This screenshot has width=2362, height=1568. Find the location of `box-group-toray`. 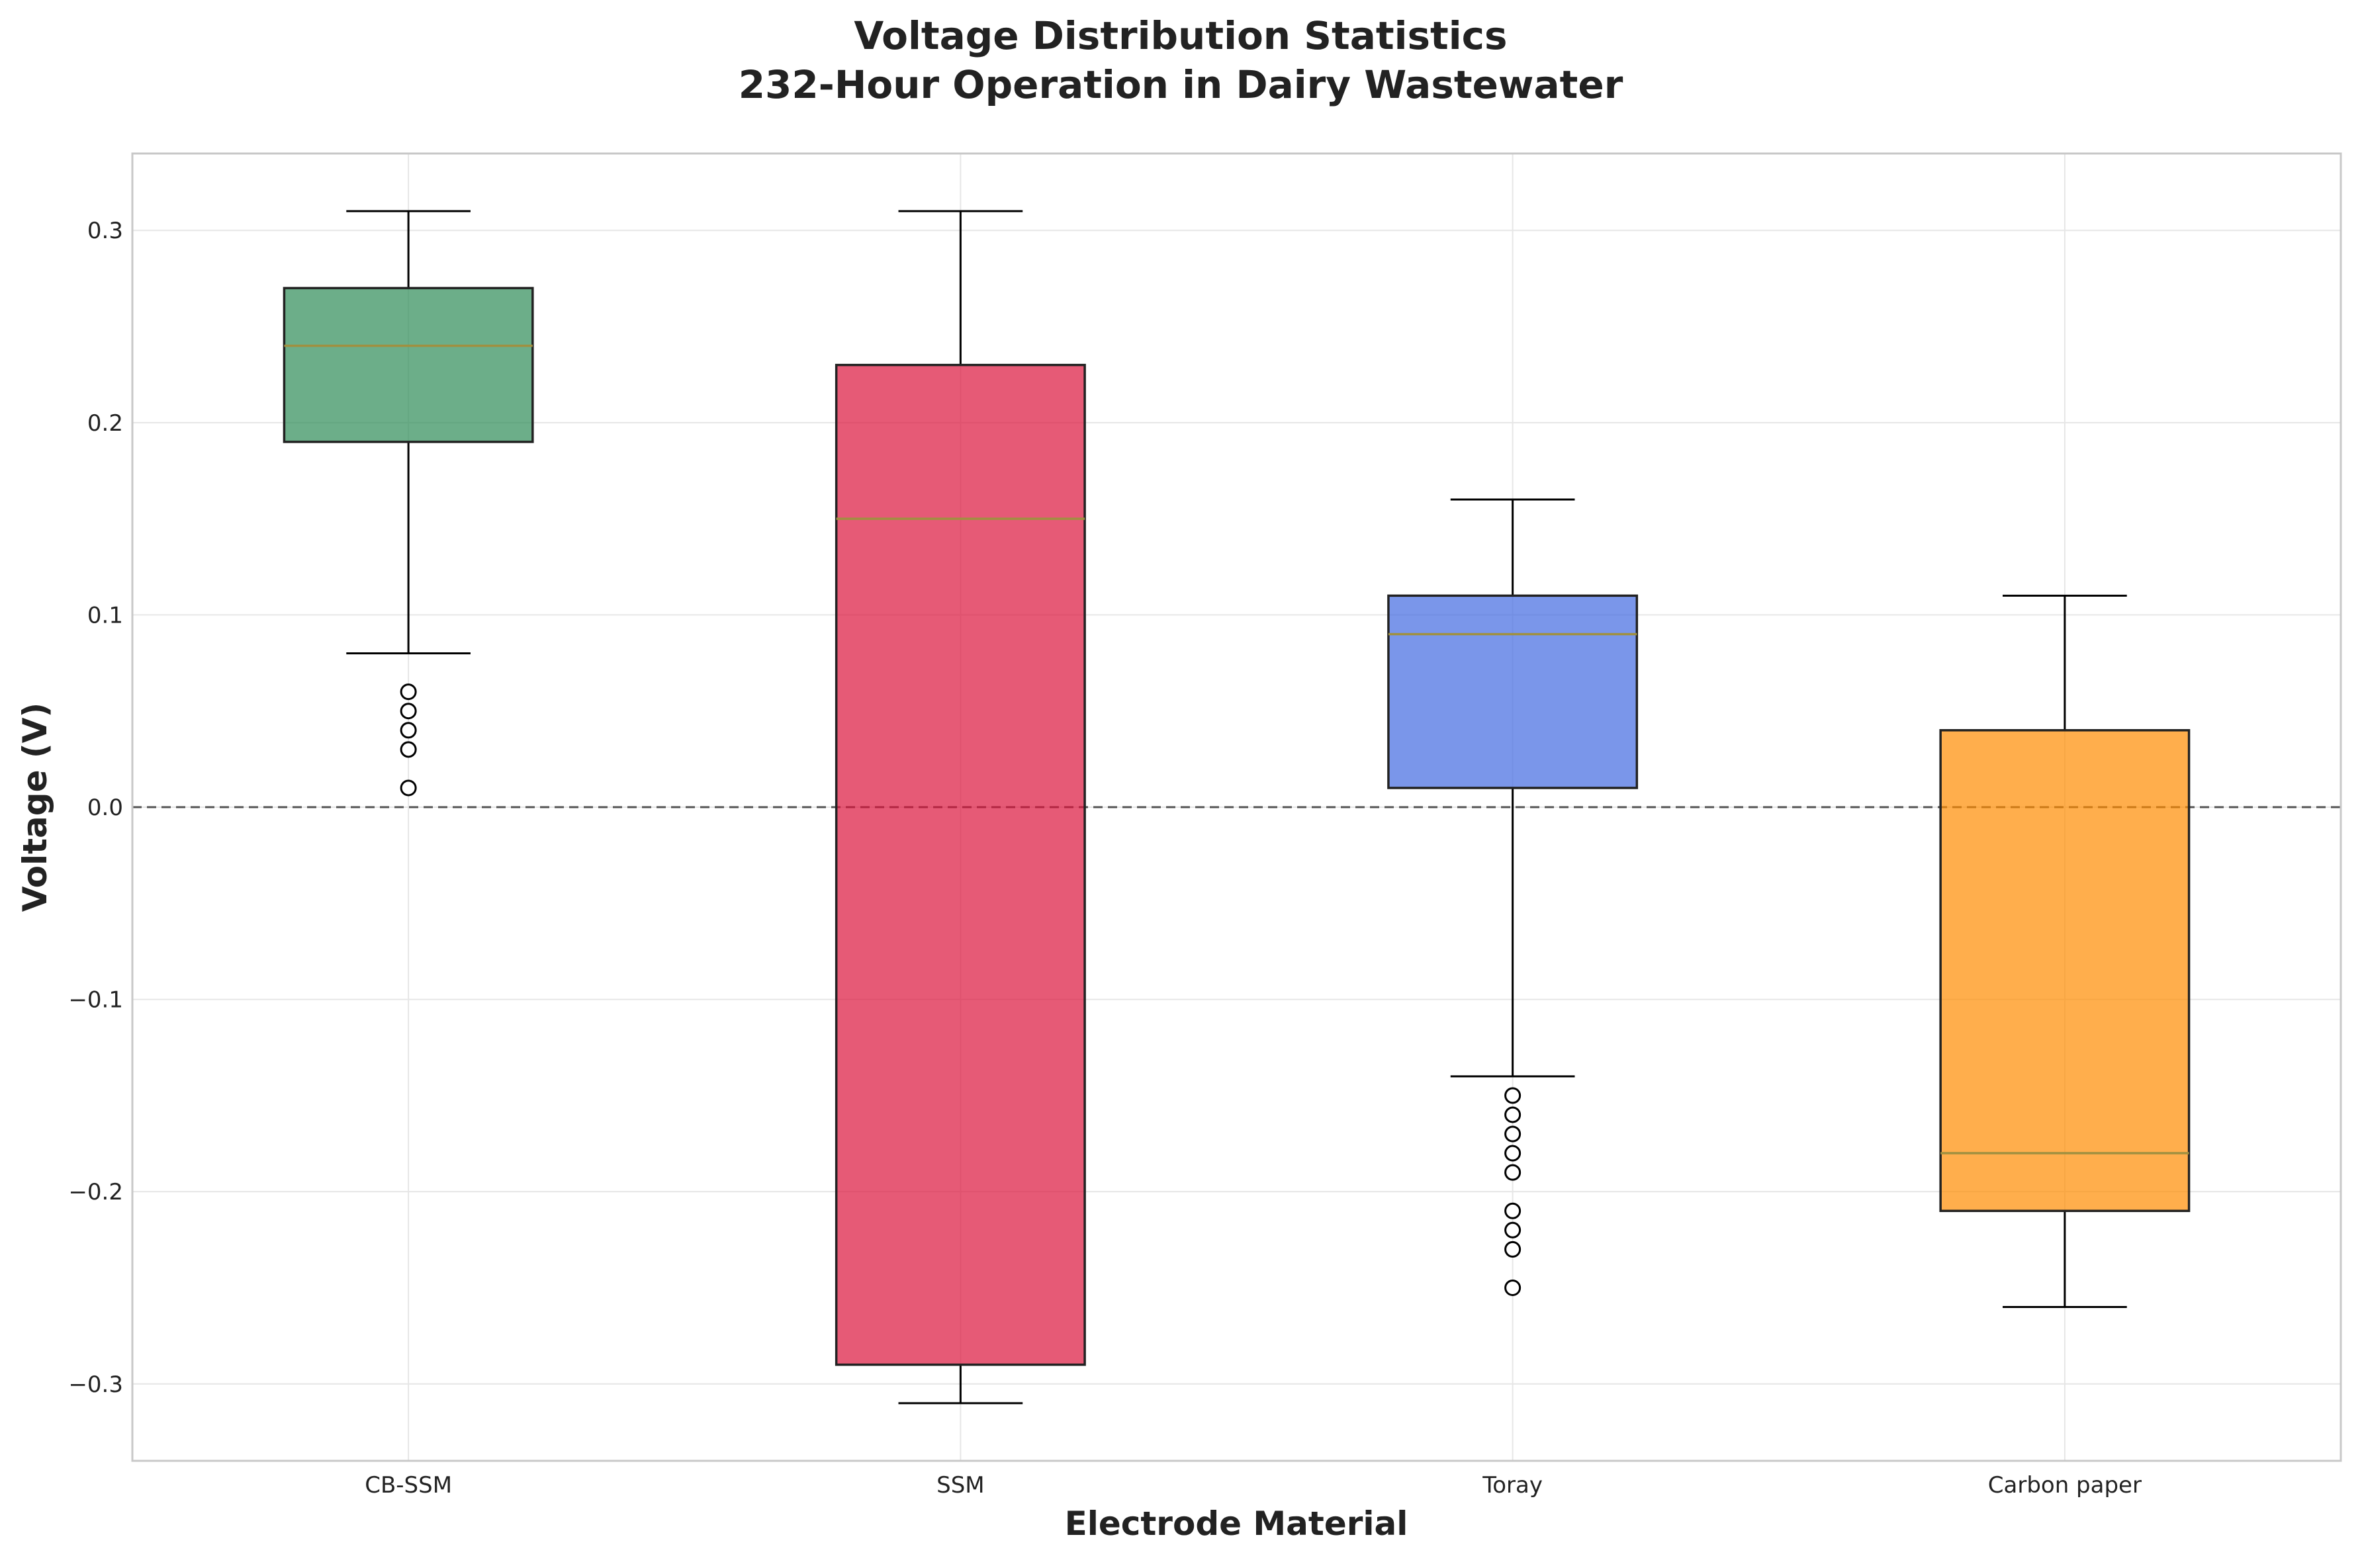

box-group-toray is located at coordinates (1513, 897).